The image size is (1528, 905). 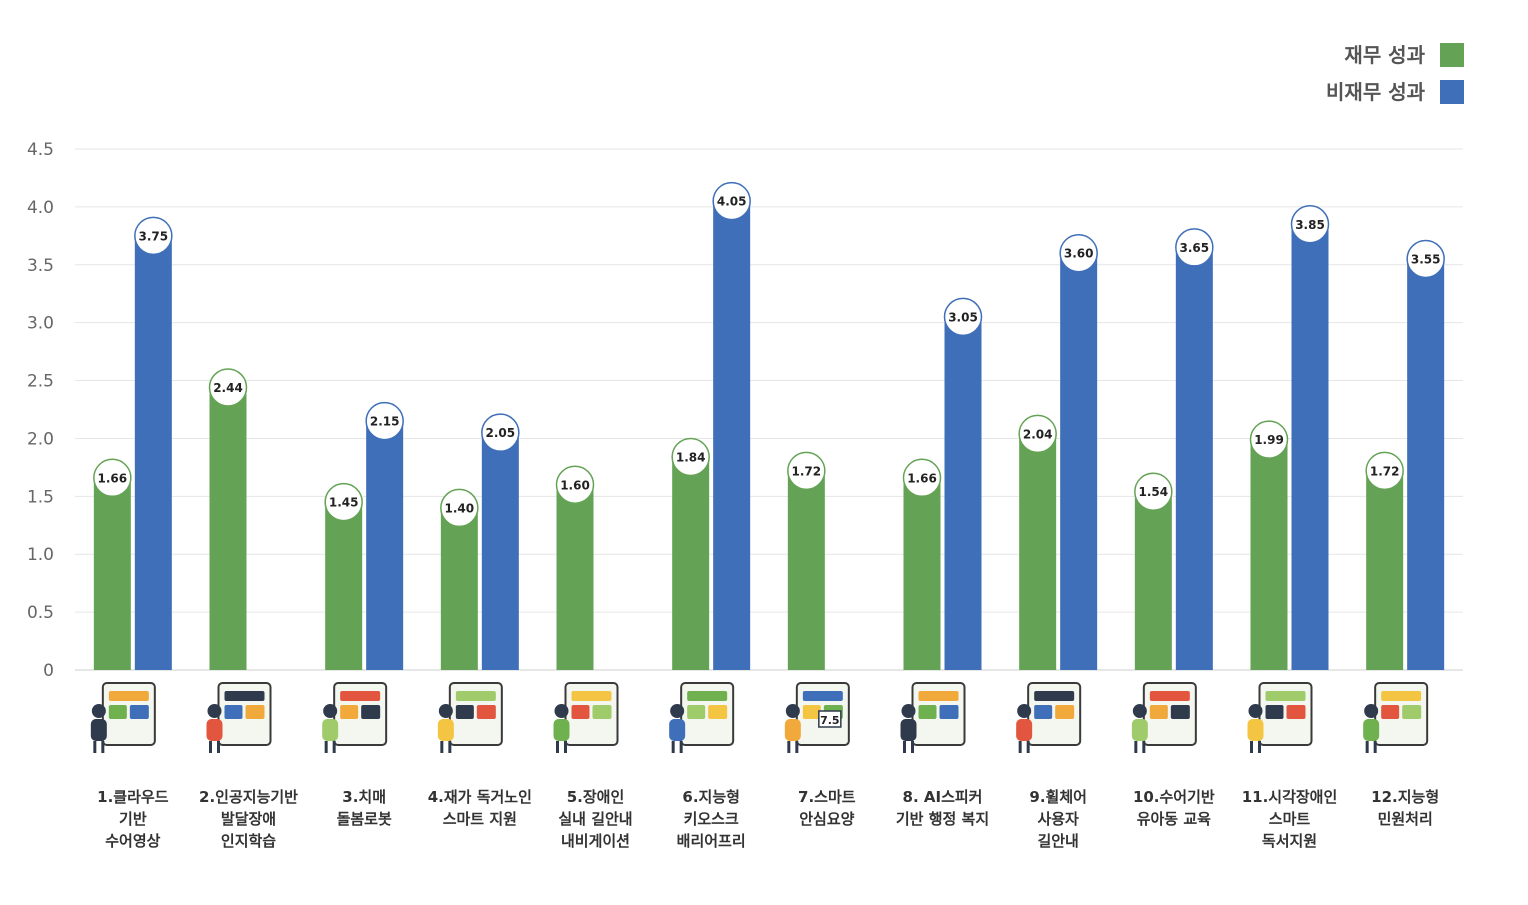 I want to click on value-label: 1.84, so click(x=691, y=457).